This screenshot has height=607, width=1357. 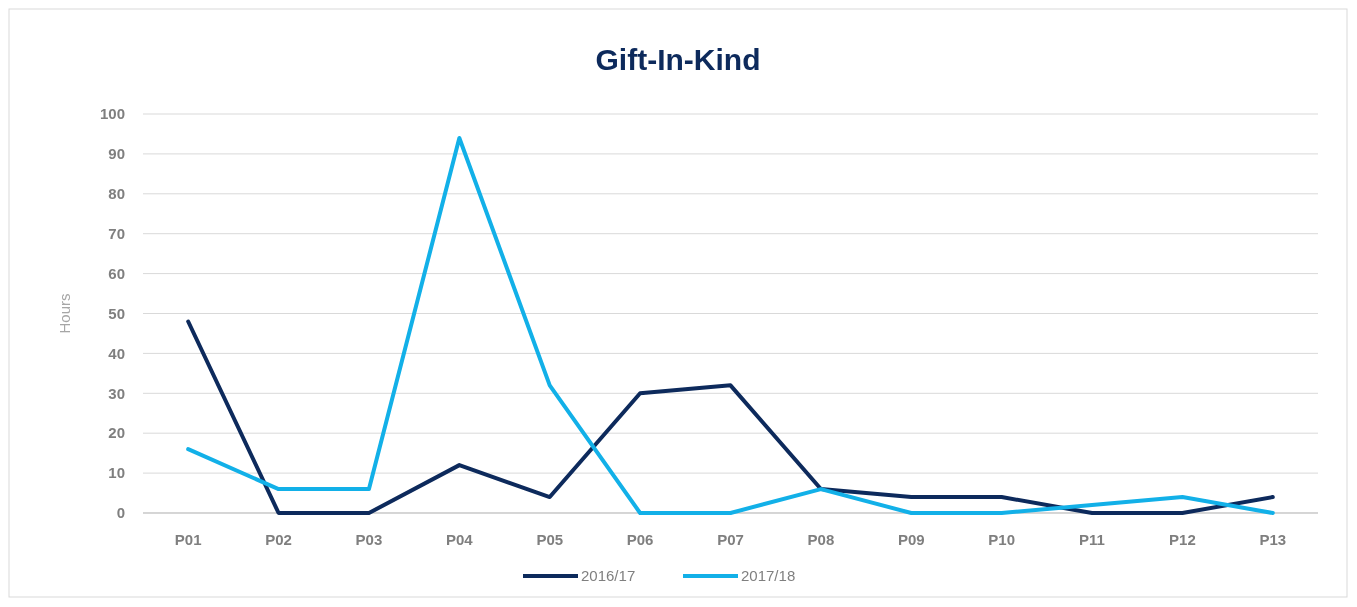 I want to click on y-tick-label: 10, so click(x=116, y=473).